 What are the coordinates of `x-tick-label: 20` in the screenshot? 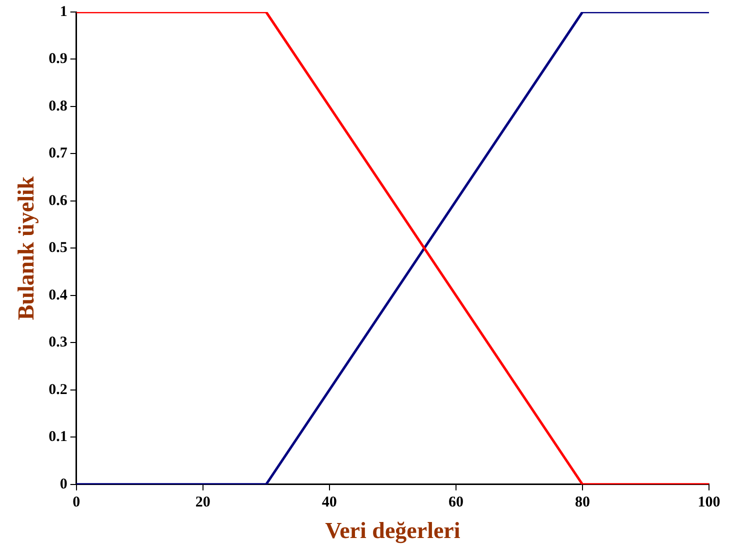 It's located at (202, 502).